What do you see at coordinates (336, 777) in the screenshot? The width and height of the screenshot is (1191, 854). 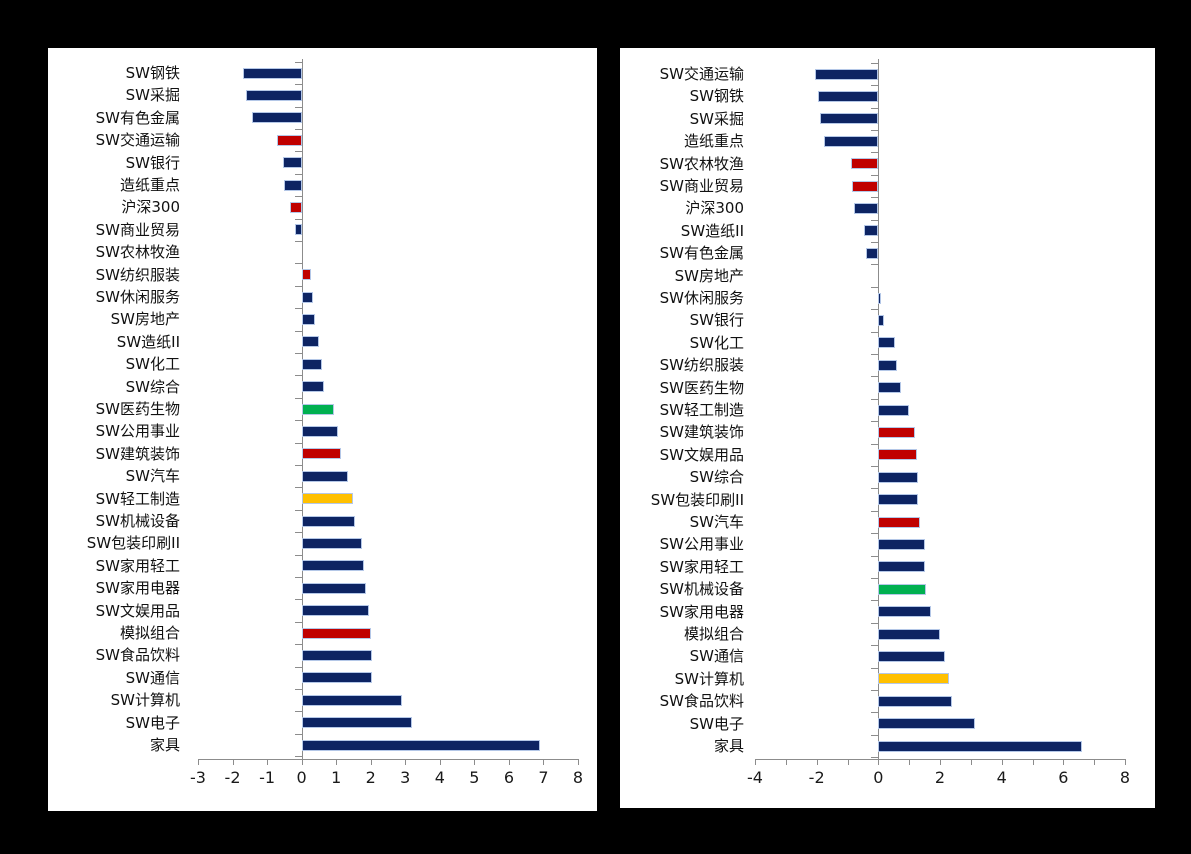 I see `x-tick-label: 1` at bounding box center [336, 777].